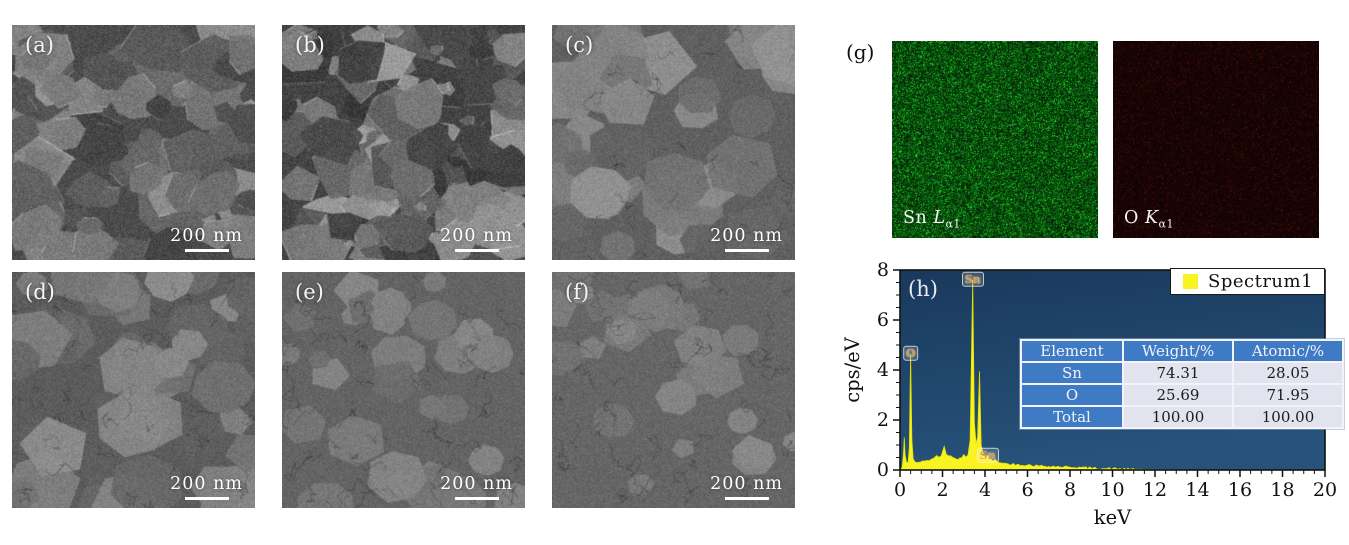  What do you see at coordinates (1288, 351) in the screenshot?
I see `table-header-2: Atomic/%` at bounding box center [1288, 351].